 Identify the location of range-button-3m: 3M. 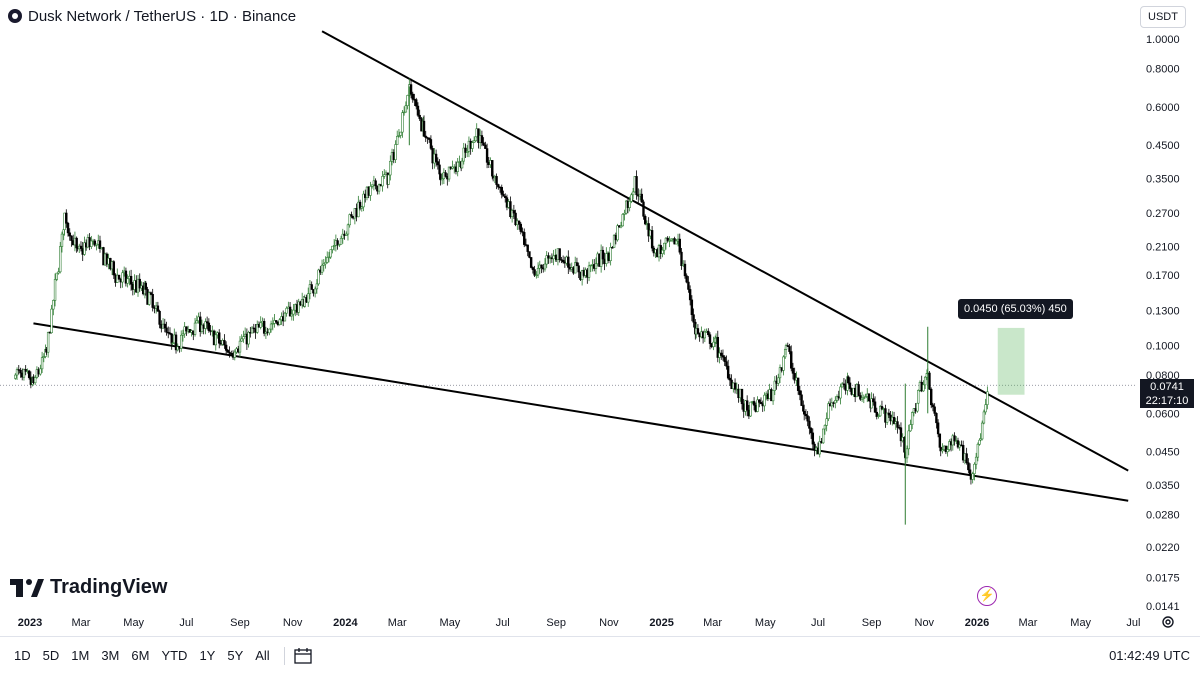
(110, 655).